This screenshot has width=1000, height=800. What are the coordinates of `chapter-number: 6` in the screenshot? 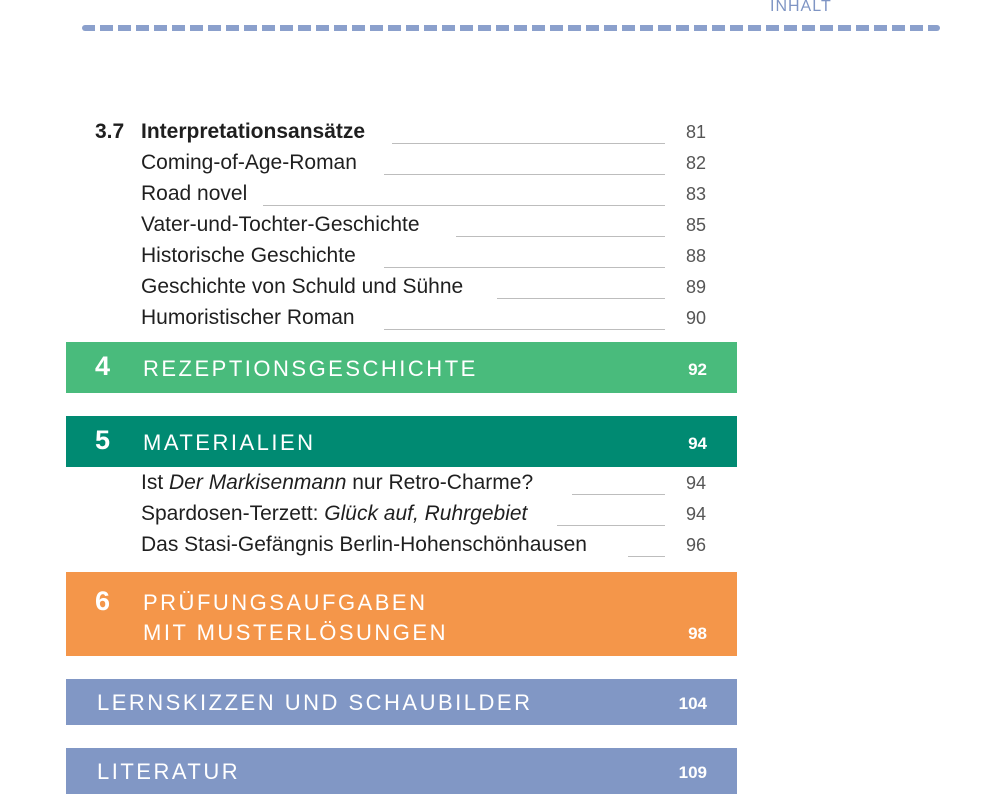 It's located at (103, 601).